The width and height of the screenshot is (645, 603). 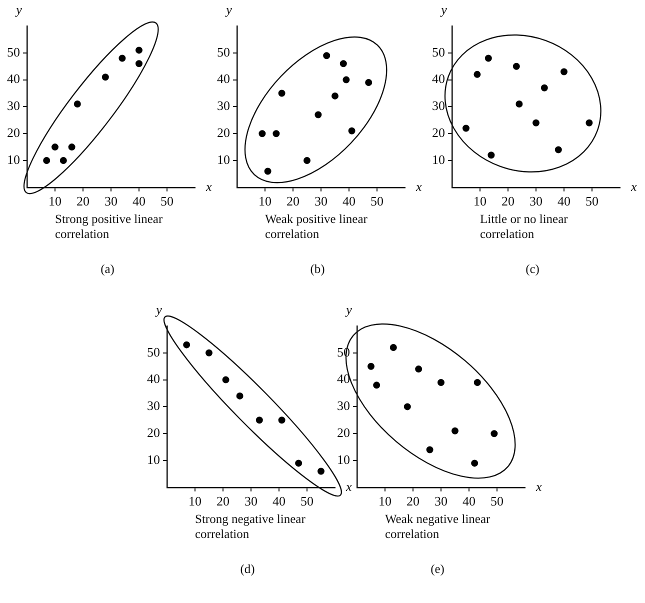 I want to click on text: Strong negative linear correlation, so click(x=250, y=527).